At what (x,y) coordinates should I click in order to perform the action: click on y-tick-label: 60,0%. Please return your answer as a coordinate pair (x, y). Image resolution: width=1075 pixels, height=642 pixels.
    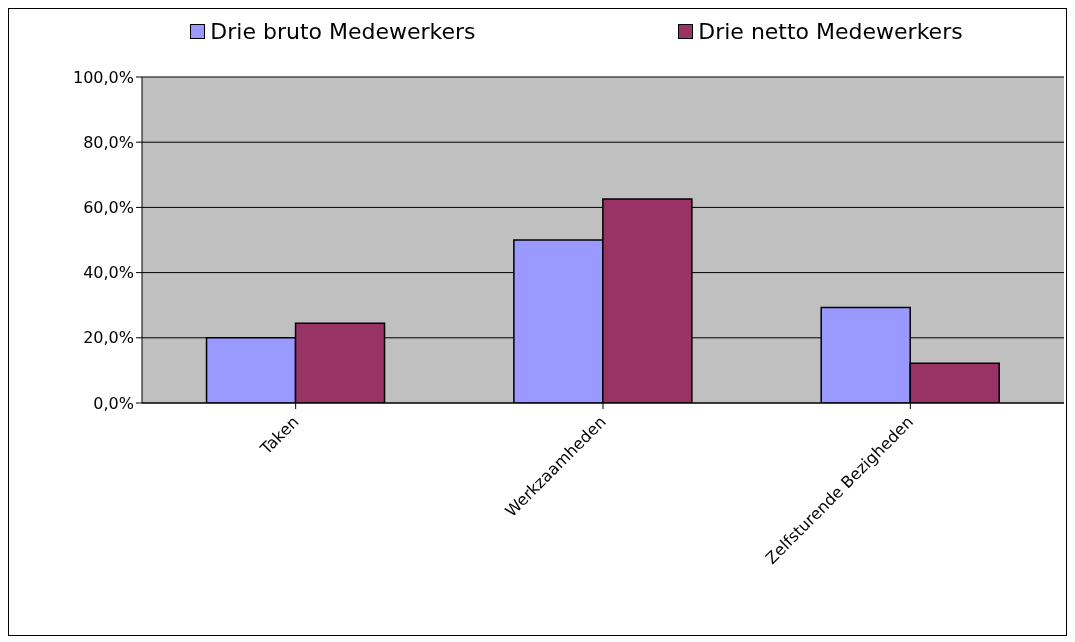
    Looking at the image, I should click on (108, 208).